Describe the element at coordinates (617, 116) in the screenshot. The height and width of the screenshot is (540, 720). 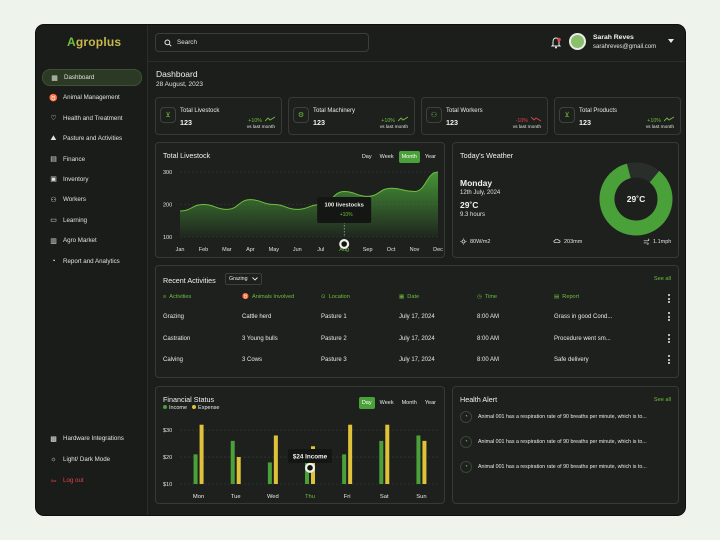
I see `stat-card-total-products: ⊻ Total Products 123 +10% vs last month` at that location.